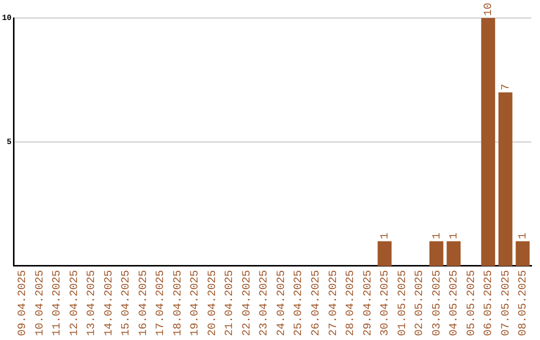 This screenshot has width=540, height=340. What do you see at coordinates (282, 303) in the screenshot?
I see `x-tick-label: 24.04.2025` at bounding box center [282, 303].